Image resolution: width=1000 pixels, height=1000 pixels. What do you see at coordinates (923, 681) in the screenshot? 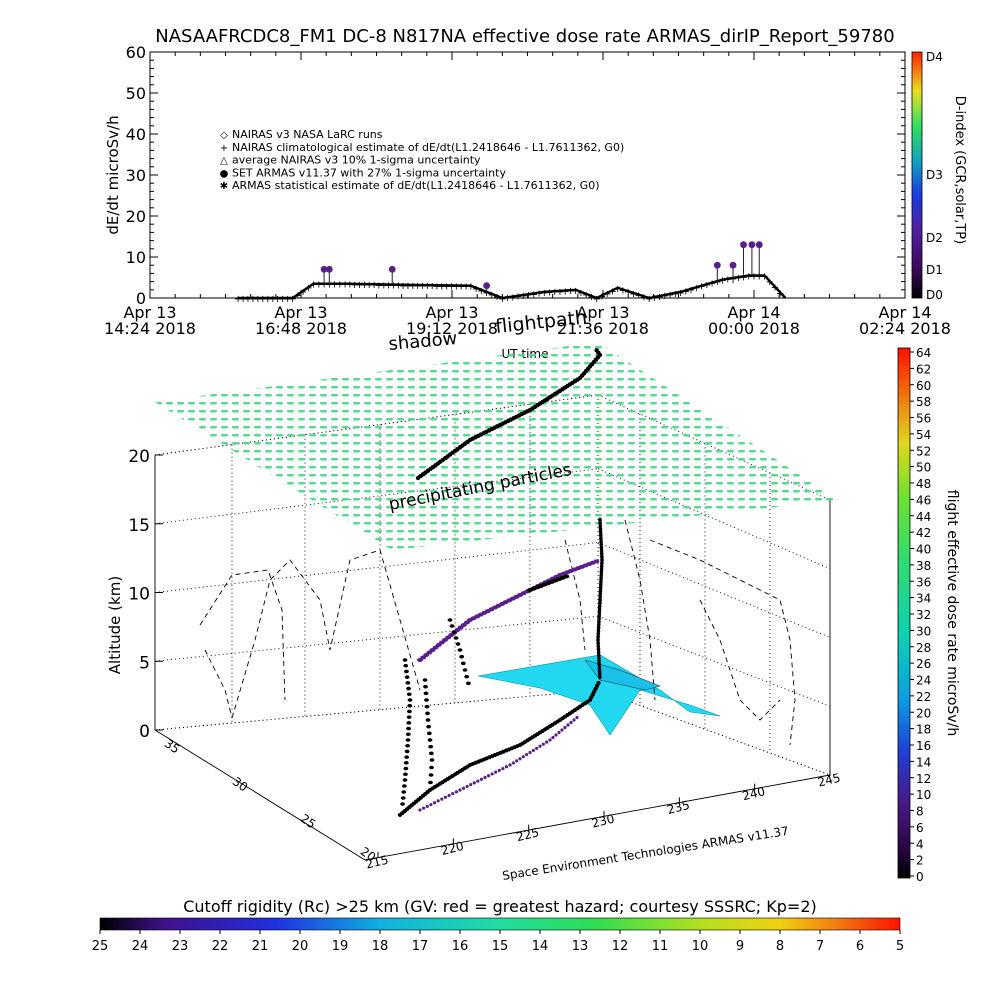
I see `dose-colorbar-tick-label: 24` at bounding box center [923, 681].